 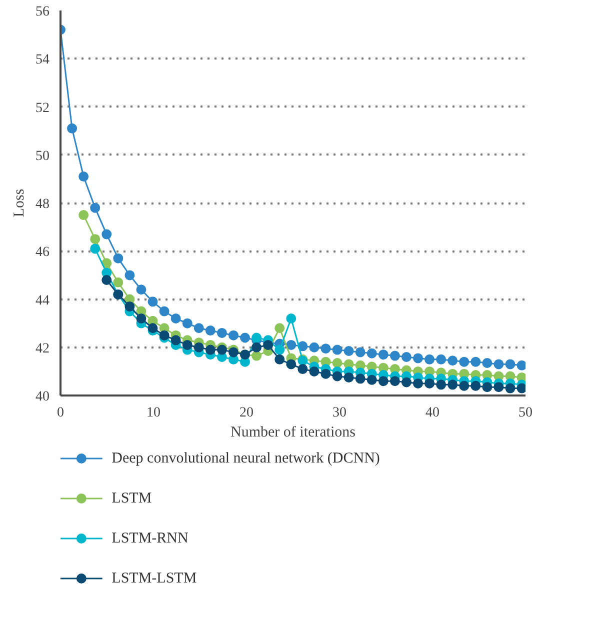 I want to click on y-tick-label: 50, so click(x=43, y=156).